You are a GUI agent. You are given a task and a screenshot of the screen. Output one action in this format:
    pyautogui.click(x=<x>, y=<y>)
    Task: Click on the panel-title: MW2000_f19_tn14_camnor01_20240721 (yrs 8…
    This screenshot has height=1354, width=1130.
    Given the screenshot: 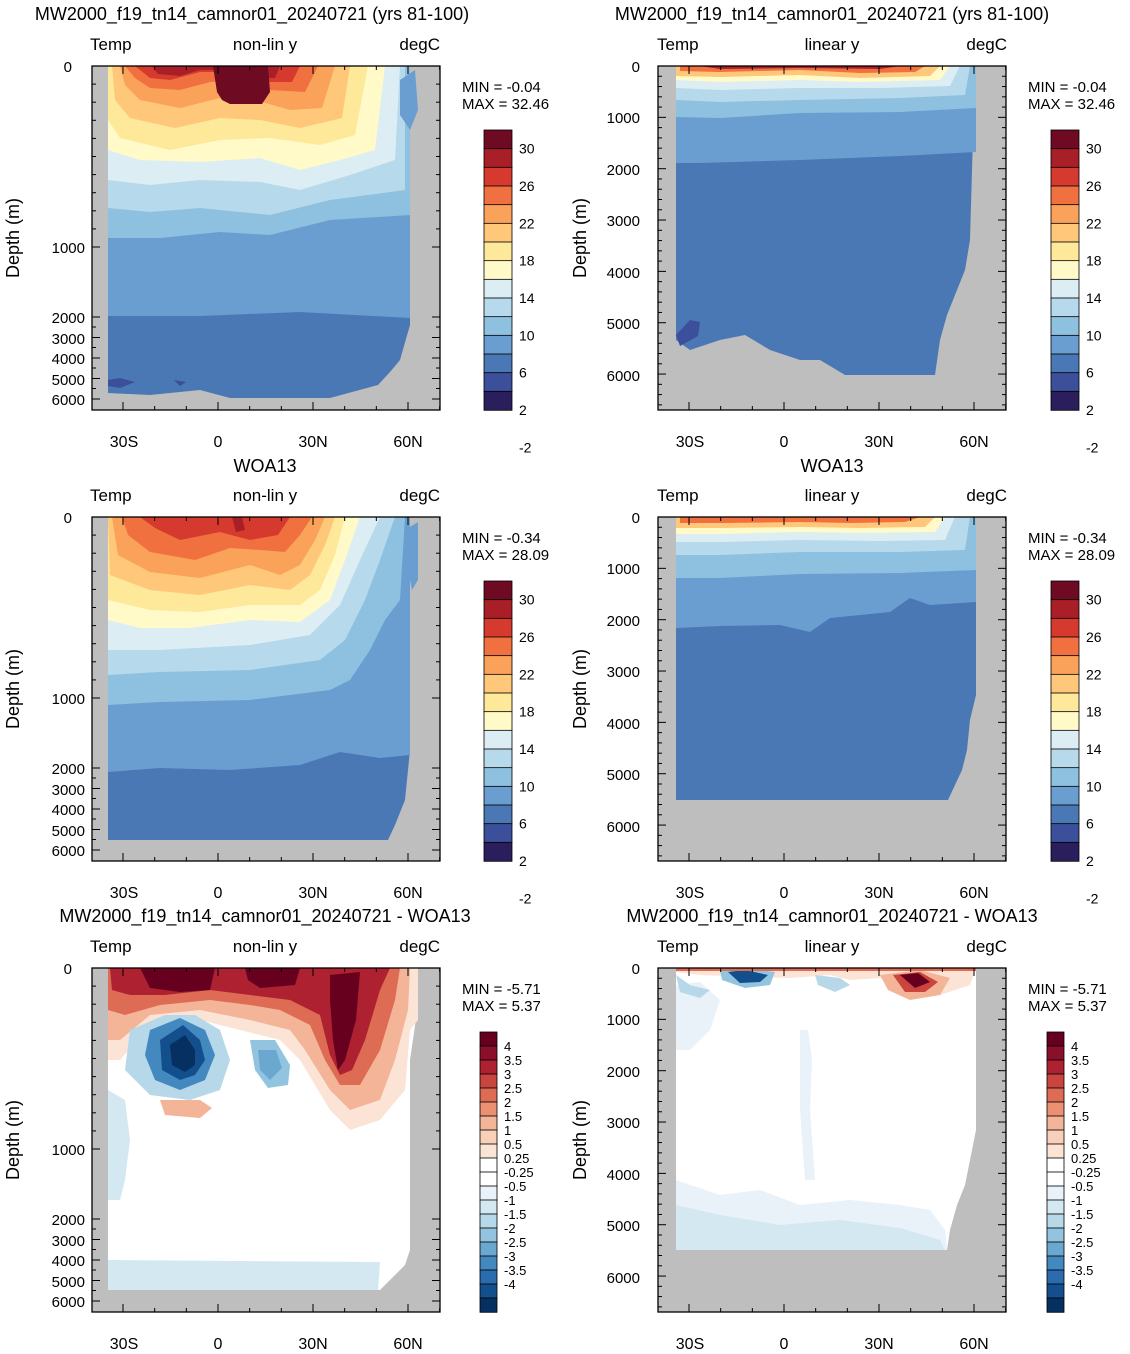 What is the action you would take?
    pyautogui.click(x=252, y=14)
    